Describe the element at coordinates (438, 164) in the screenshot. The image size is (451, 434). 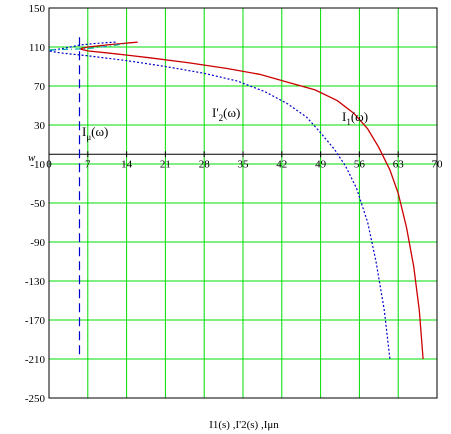
I see `x-tick-label-70: 70` at that location.